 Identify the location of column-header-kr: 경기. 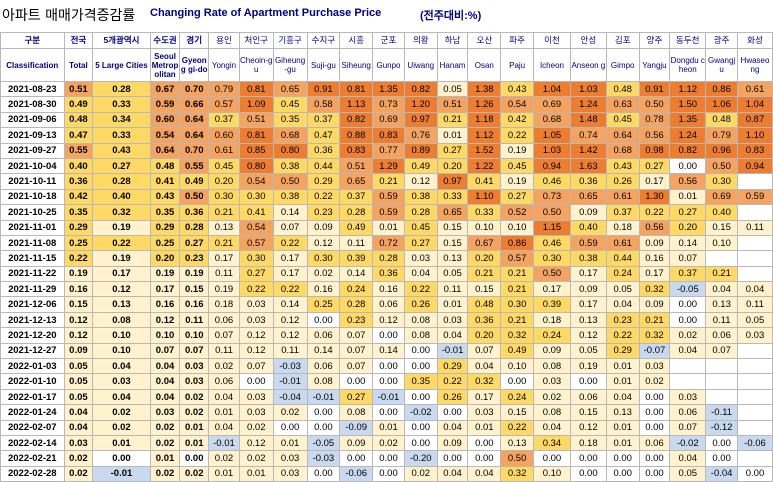
(194, 40).